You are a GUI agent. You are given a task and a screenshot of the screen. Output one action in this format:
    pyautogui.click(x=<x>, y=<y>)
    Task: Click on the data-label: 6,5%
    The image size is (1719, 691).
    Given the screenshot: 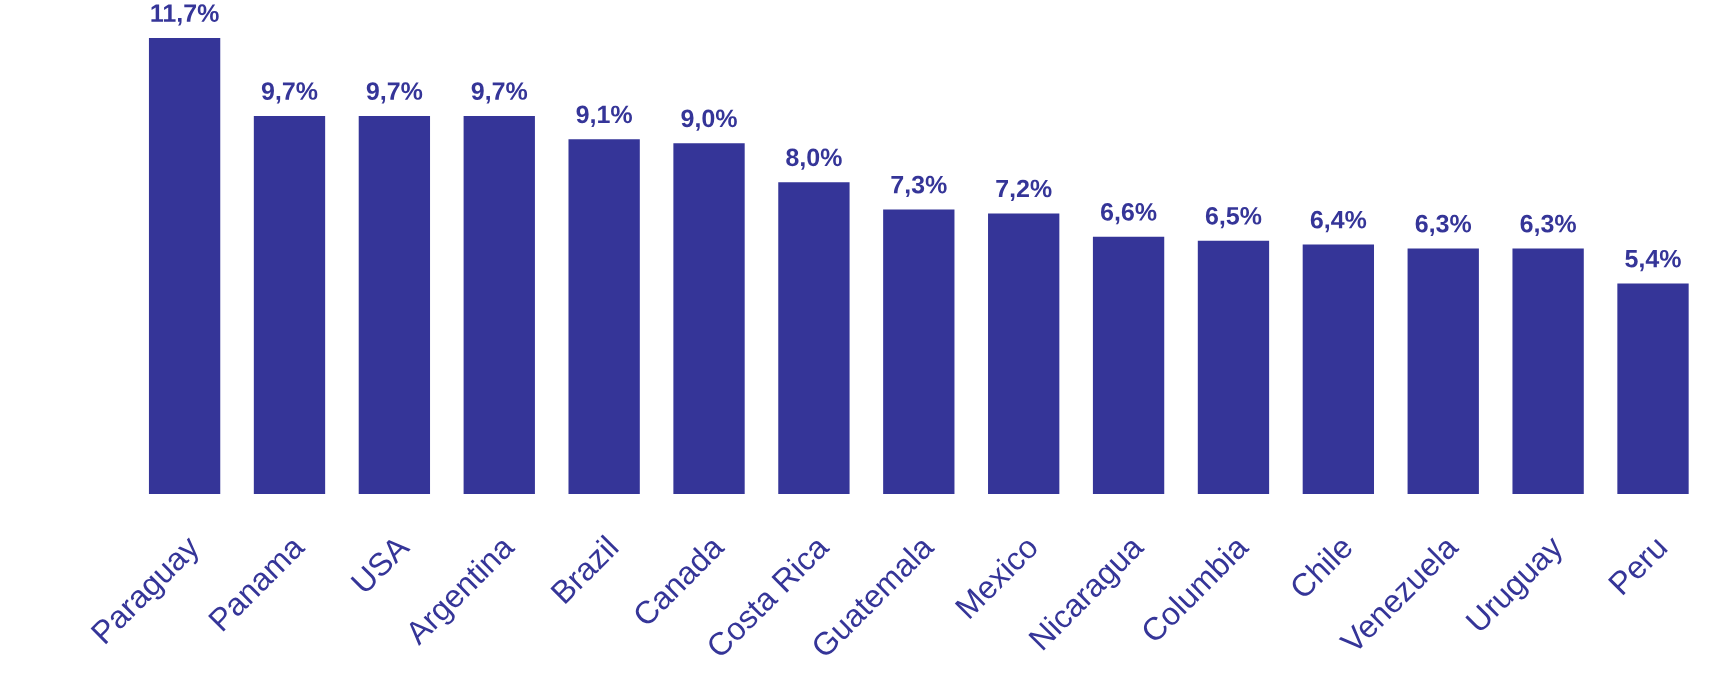 What is the action you would take?
    pyautogui.click(x=1233, y=217)
    